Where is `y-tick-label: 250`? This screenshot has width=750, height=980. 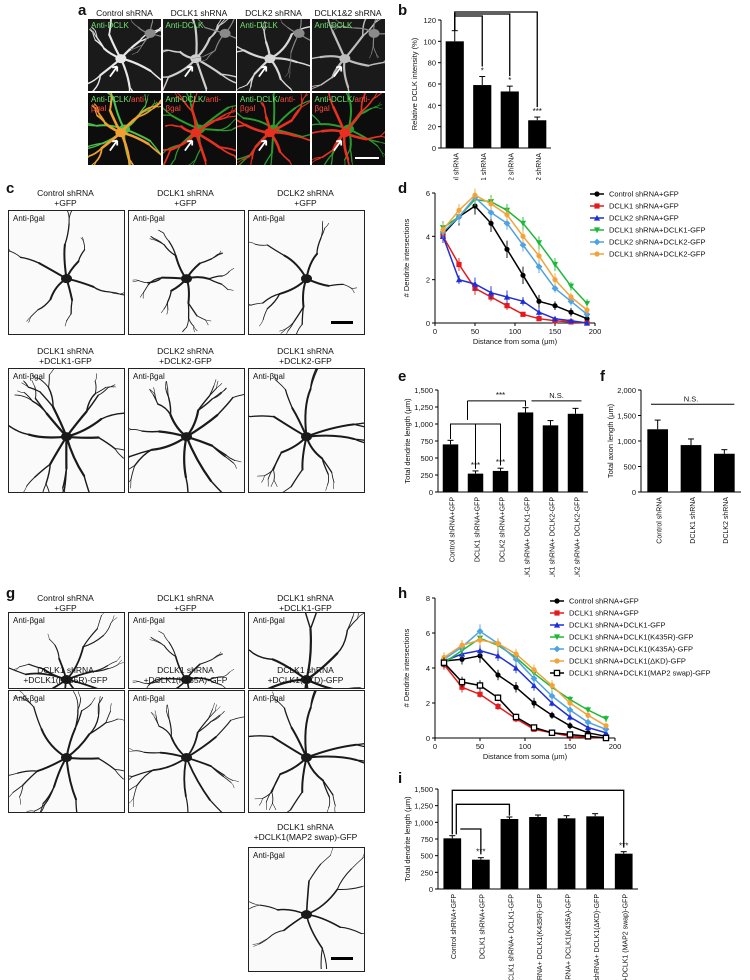
y-tick-label: 250 is located at coordinates (426, 872).